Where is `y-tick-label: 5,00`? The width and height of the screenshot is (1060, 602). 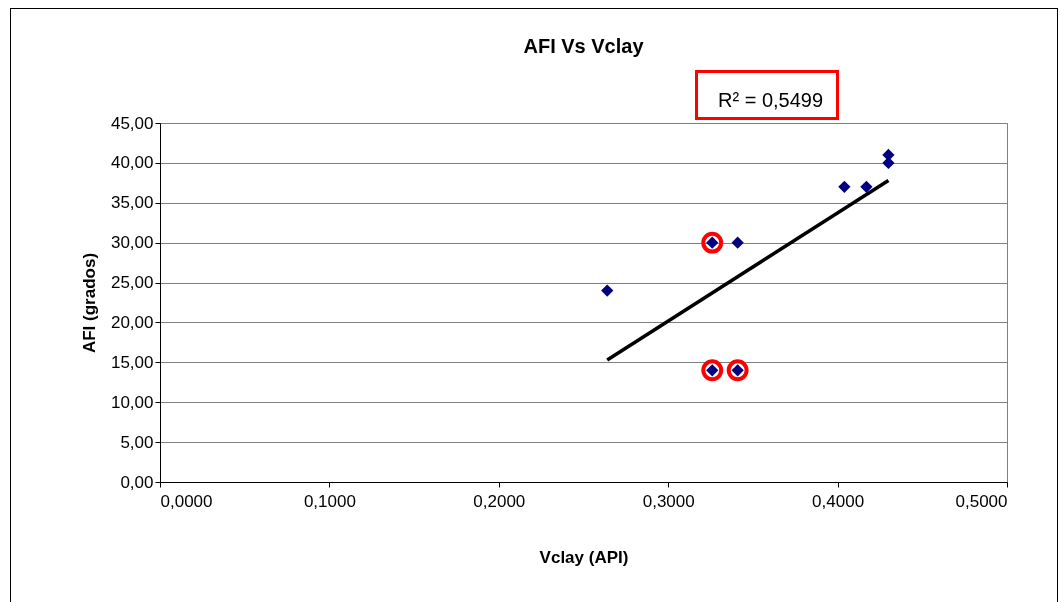 y-tick-label: 5,00 is located at coordinates (137, 442).